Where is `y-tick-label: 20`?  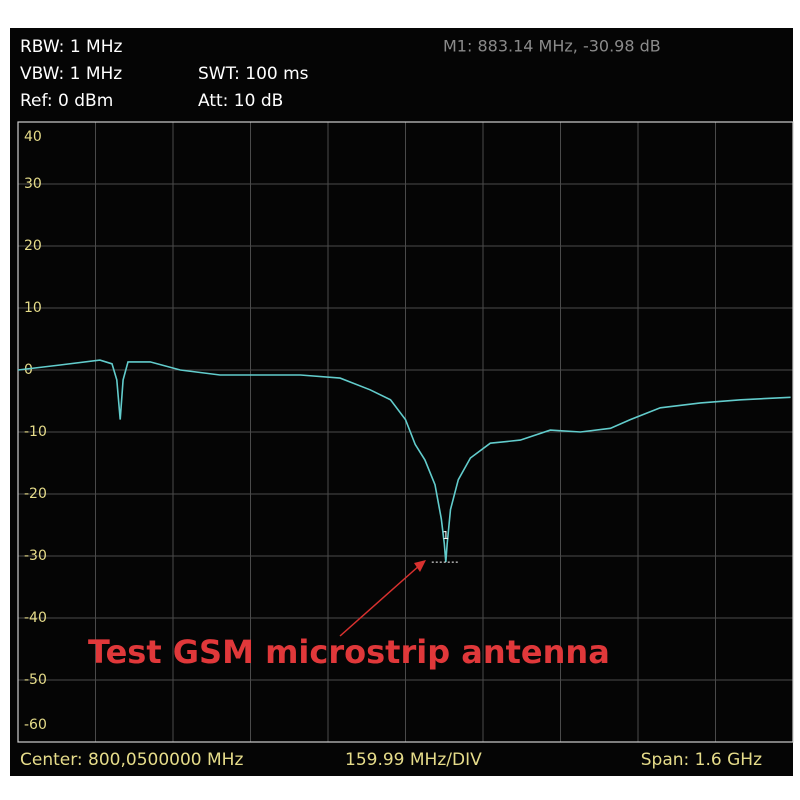
y-tick-label: 20 is located at coordinates (33, 246).